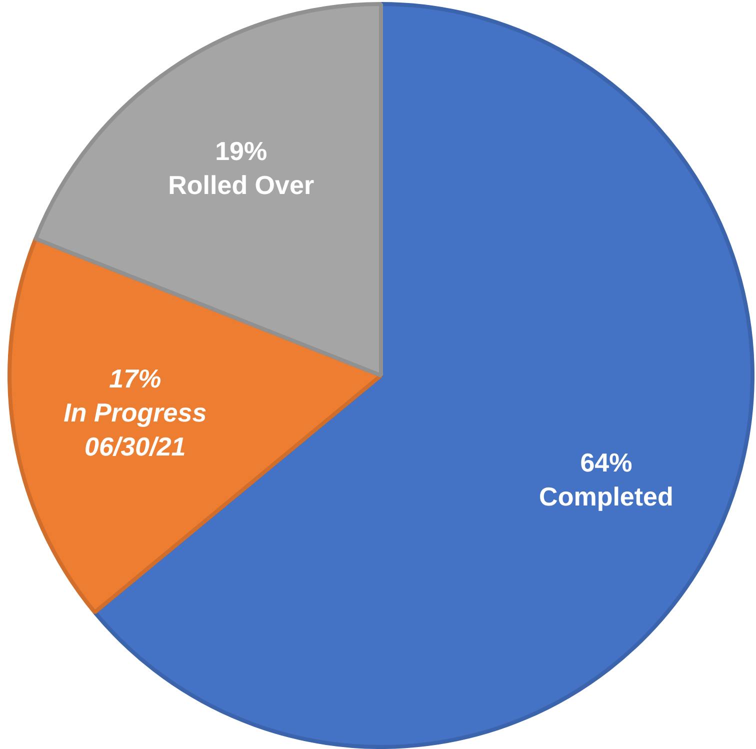 The height and width of the screenshot is (749, 756). Describe the element at coordinates (606, 463) in the screenshot. I see `data-label: 64%` at that location.